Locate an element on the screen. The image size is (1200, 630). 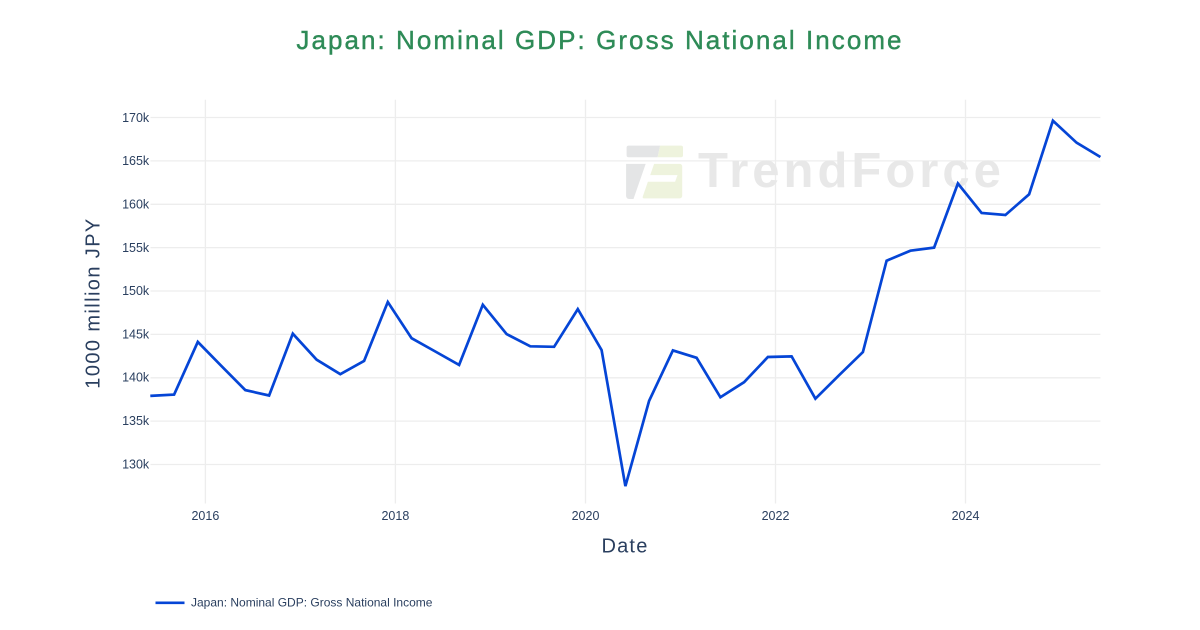
svg-text: 2020 is located at coordinates (586, 516).